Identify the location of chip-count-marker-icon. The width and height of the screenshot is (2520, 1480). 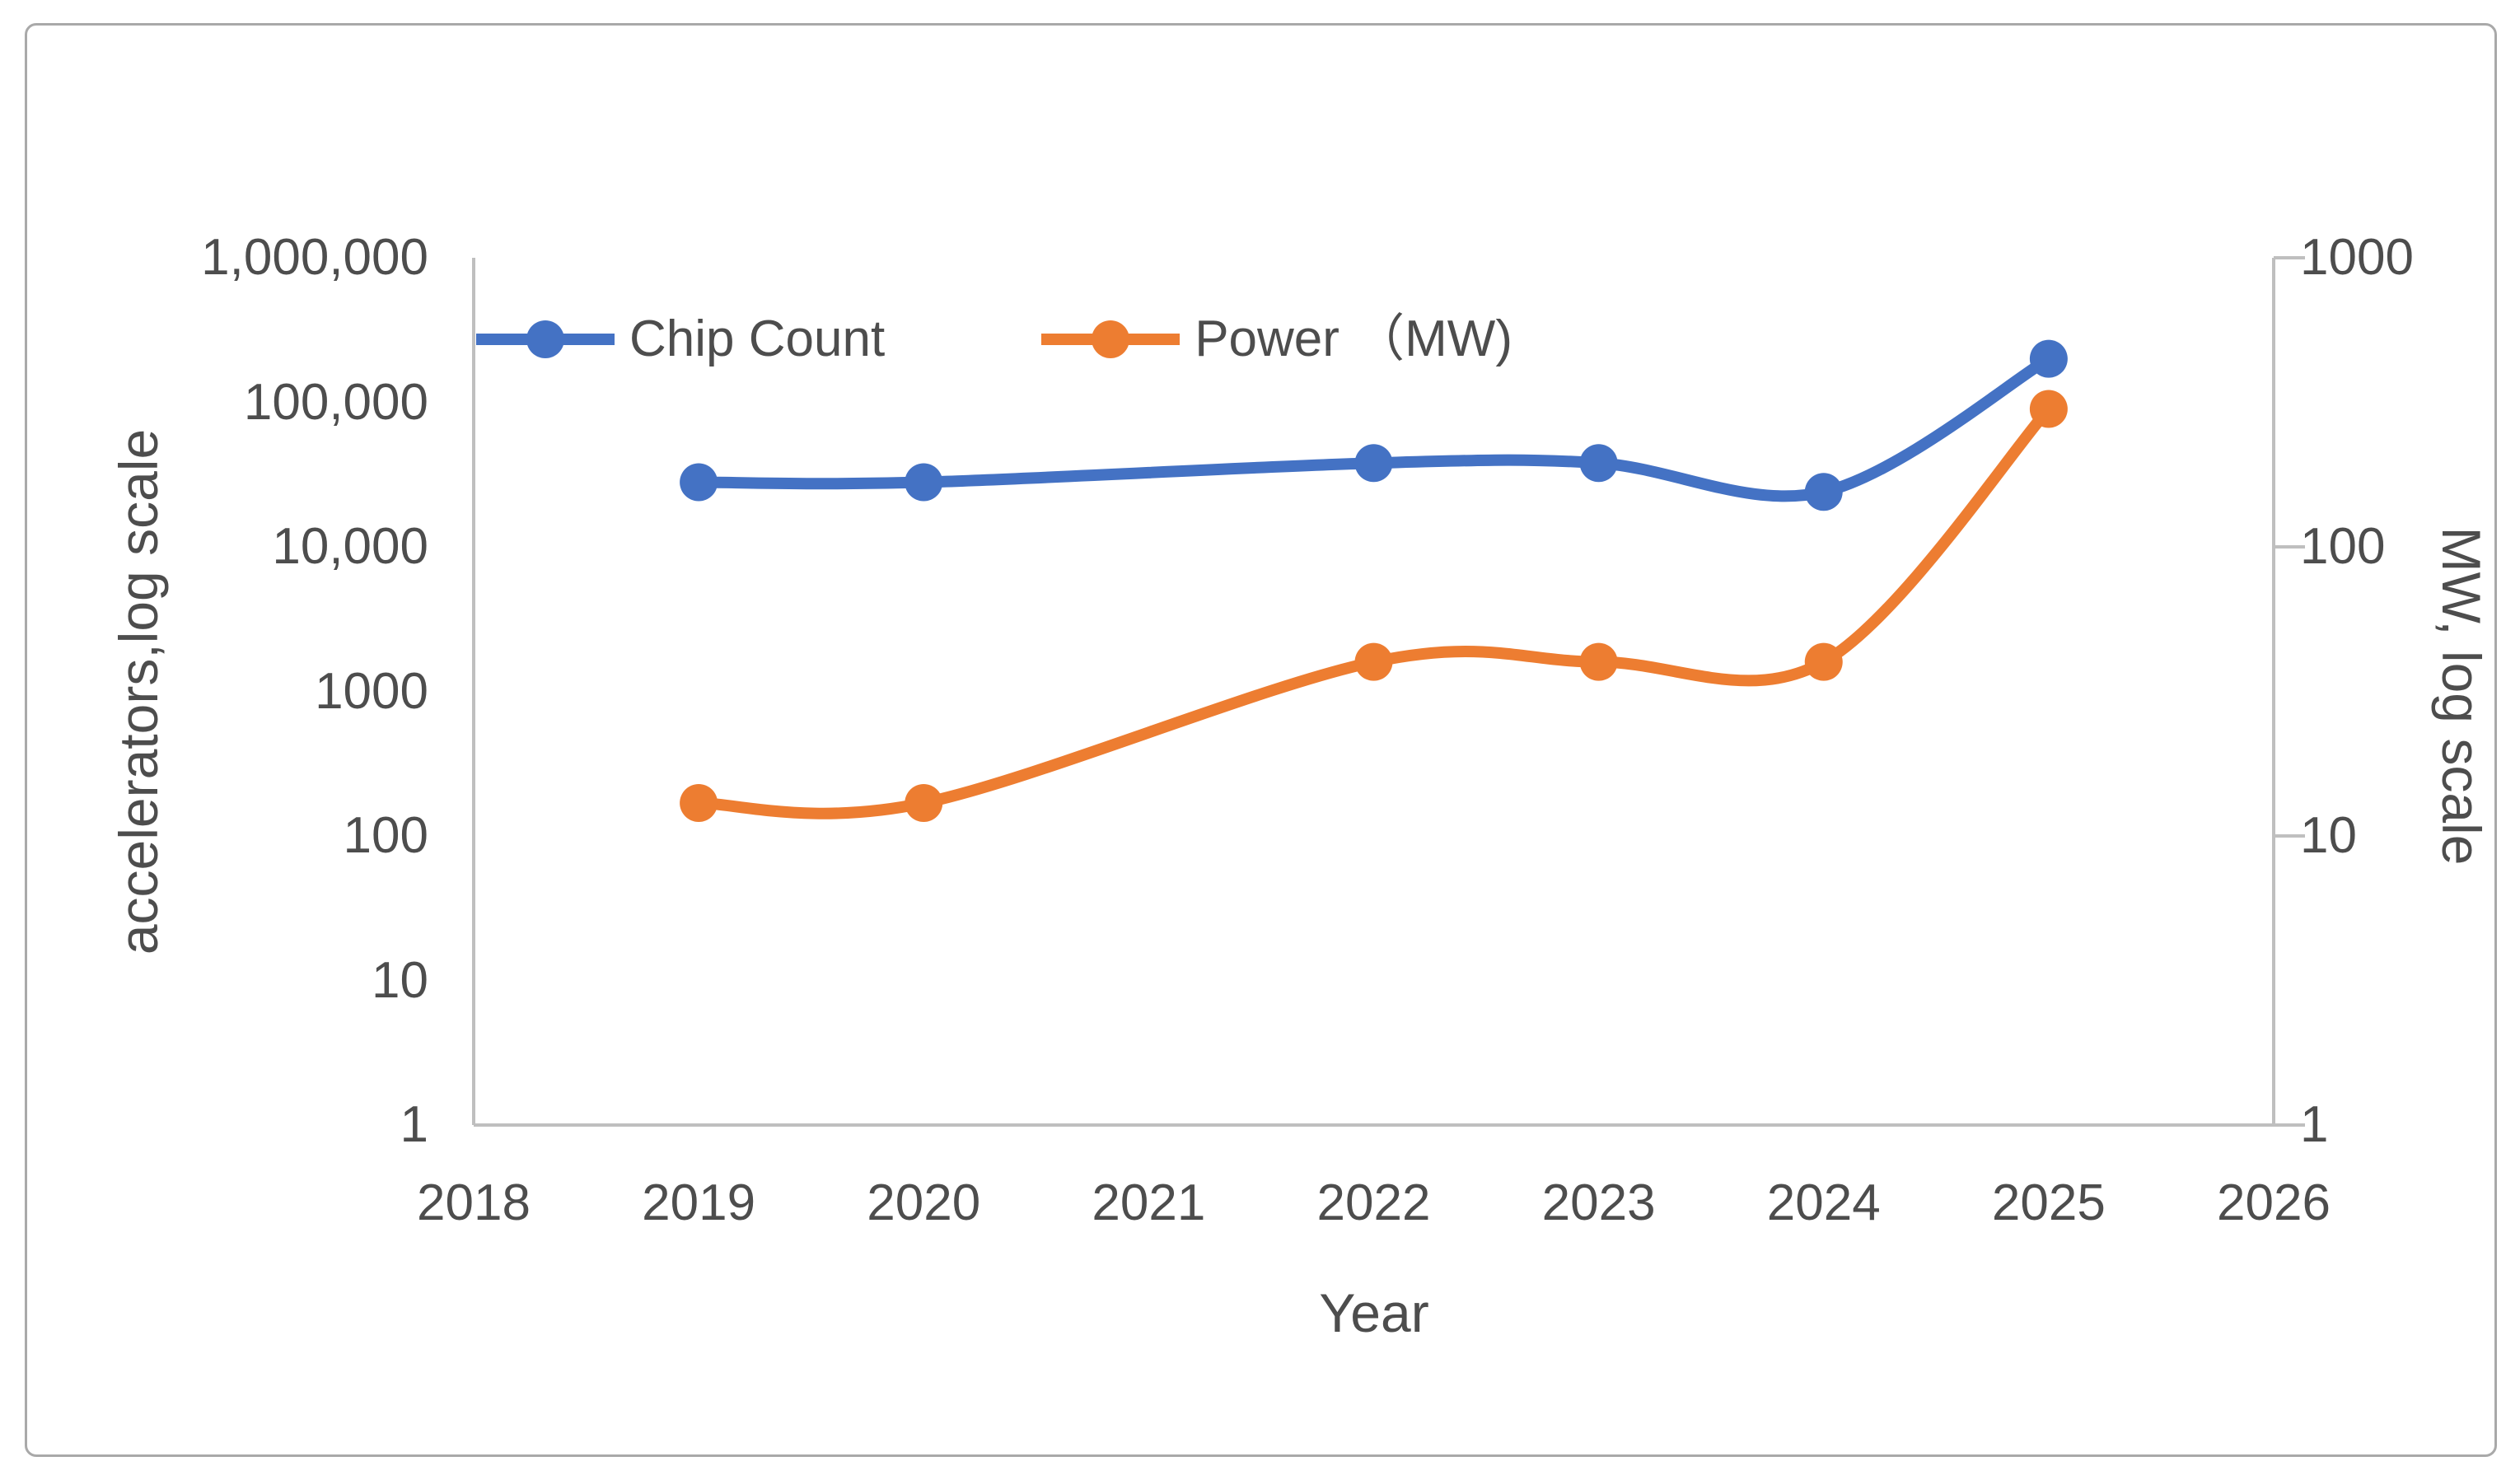
(545, 339).